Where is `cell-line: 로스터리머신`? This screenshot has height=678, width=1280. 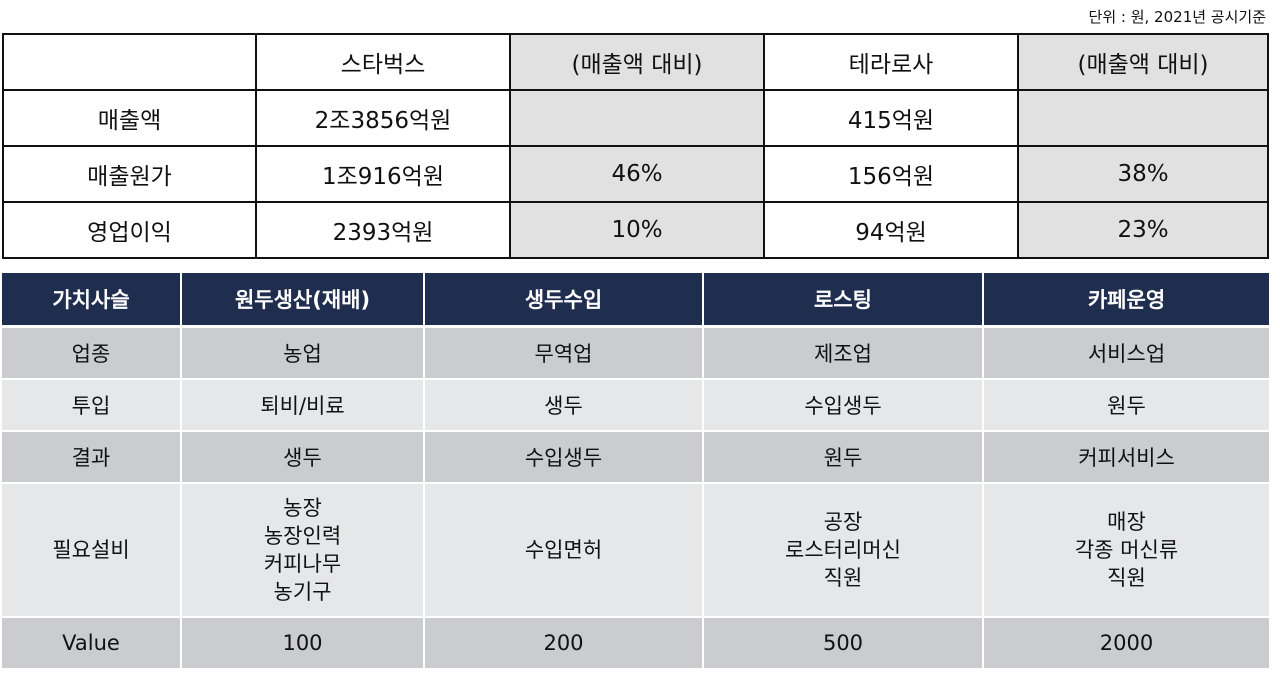 cell-line: 로스터리머신 is located at coordinates (843, 550).